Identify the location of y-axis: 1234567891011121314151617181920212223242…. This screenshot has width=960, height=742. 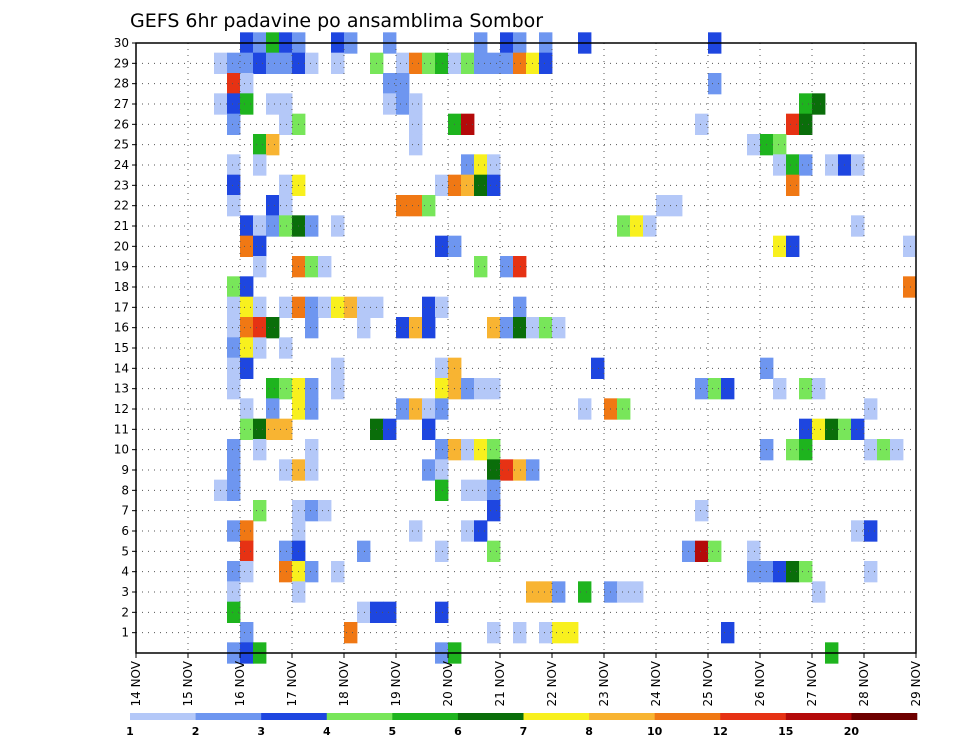
(125, 338).